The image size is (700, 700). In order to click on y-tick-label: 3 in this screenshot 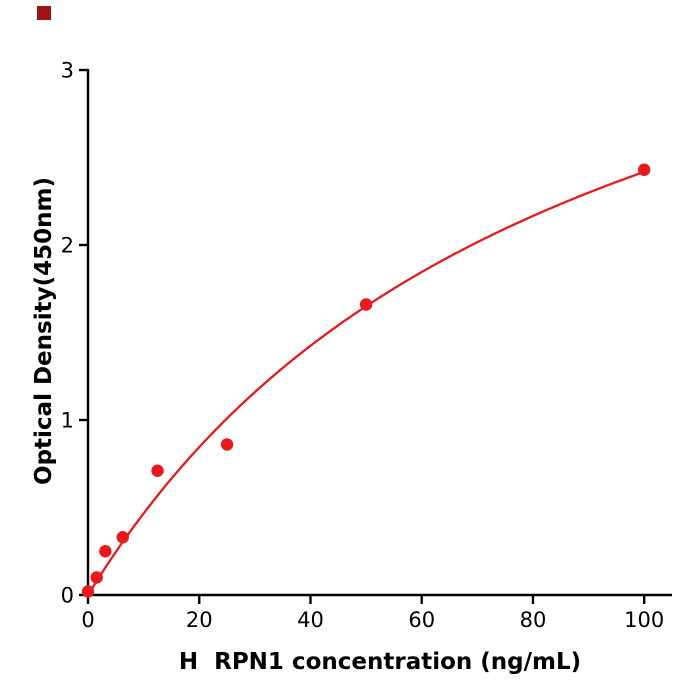, I will do `click(67, 71)`.